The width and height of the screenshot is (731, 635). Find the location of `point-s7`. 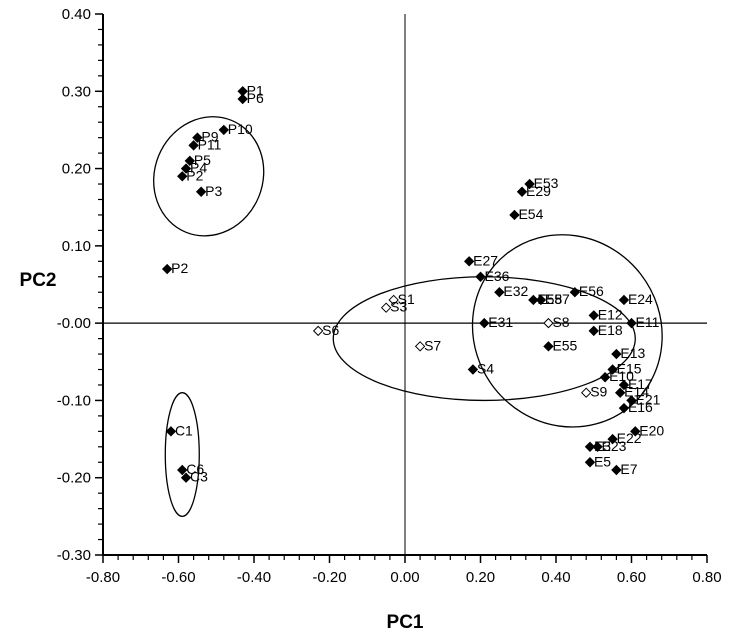

point-s7 is located at coordinates (420, 346).